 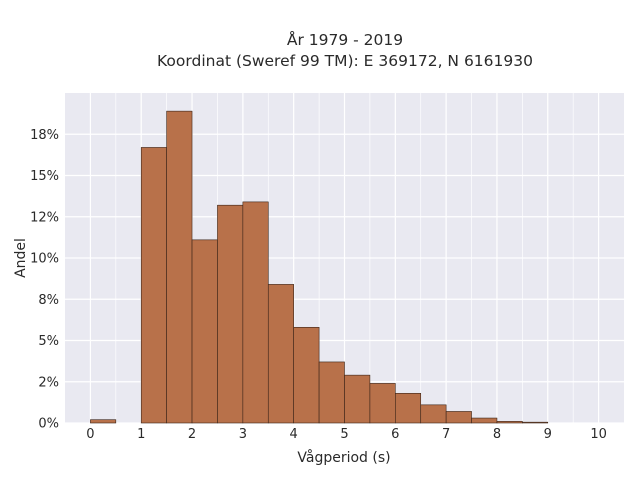 What do you see at coordinates (48, 382) in the screenshot?
I see `y-tick-label: 2%` at bounding box center [48, 382].